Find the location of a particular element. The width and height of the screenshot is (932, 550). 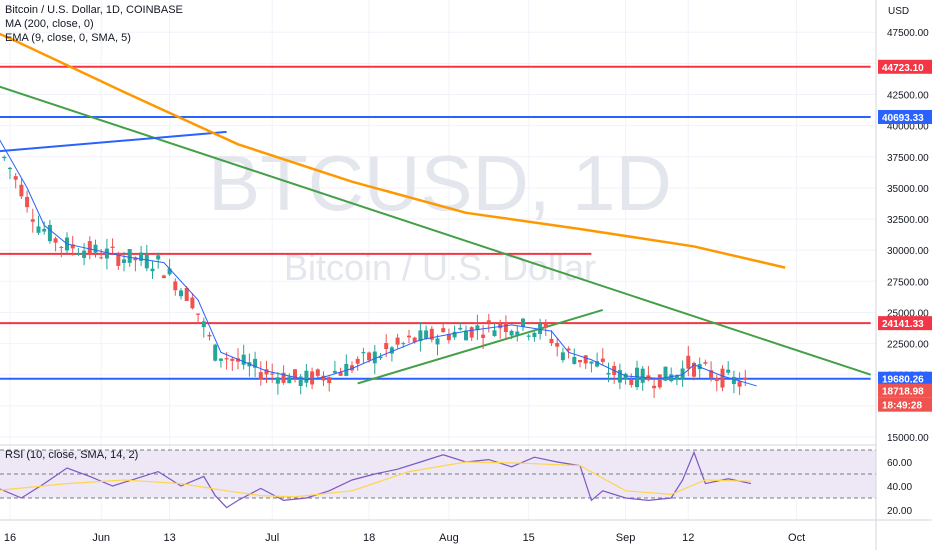

rsi-pane is located at coordinates (466, 476).